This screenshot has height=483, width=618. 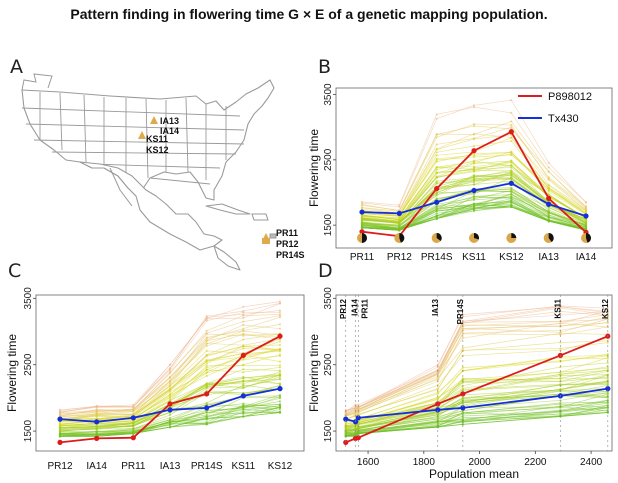 What do you see at coordinates (535, 462) in the screenshot?
I see `x-tick-label: 2200` at bounding box center [535, 462].